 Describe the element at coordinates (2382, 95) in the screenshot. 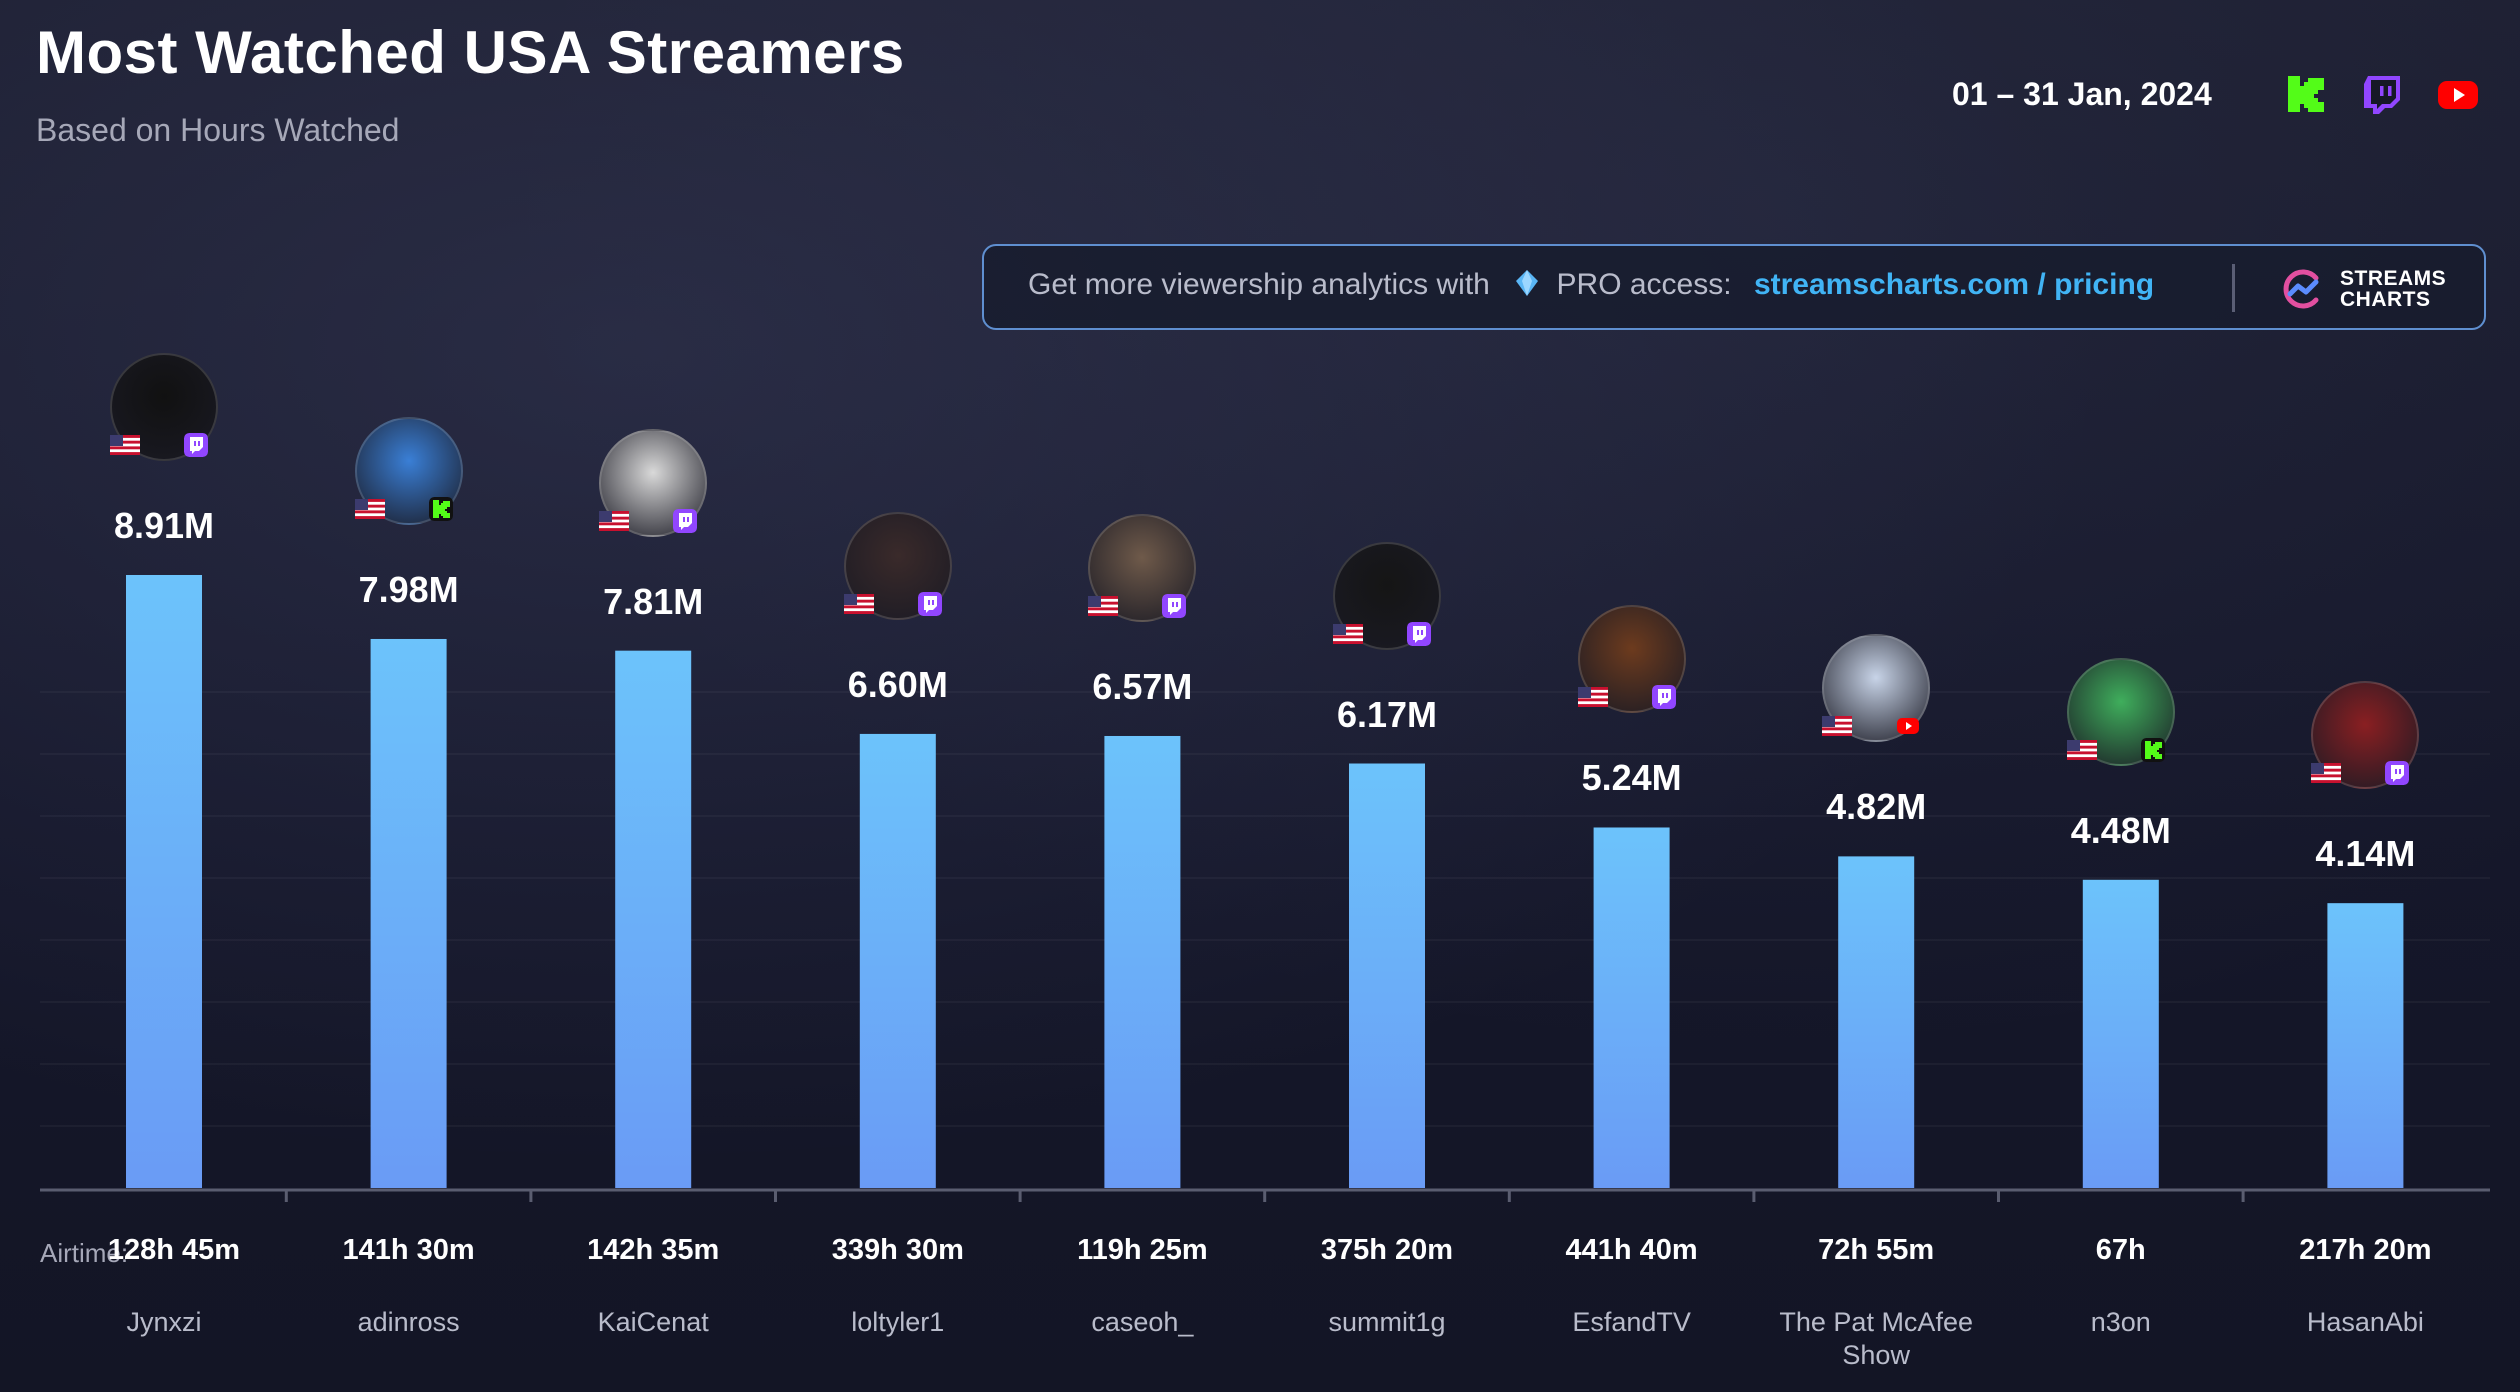

I see `twitch-icon` at that location.